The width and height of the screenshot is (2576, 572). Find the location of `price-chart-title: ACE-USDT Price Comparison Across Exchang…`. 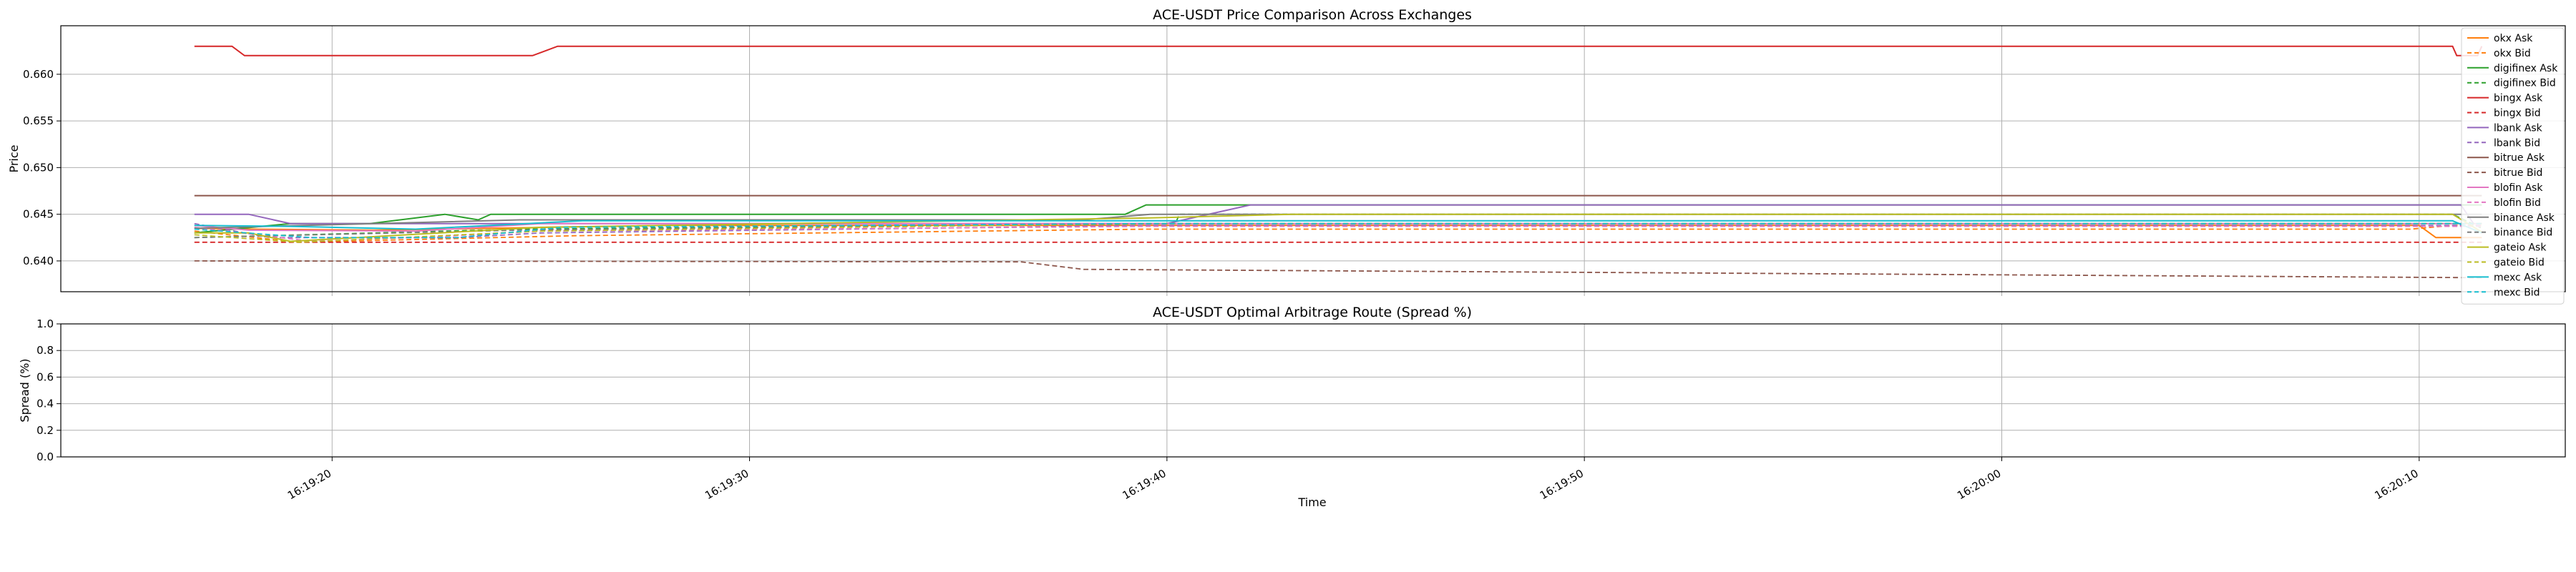

price-chart-title: ACE-USDT Price Comparison Across Exchang… is located at coordinates (1312, 15).